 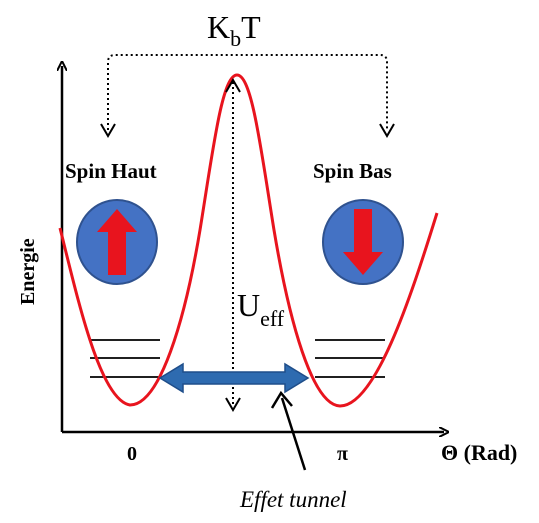 I want to click on ueff-top-arrowhead, so click(x=233, y=85).